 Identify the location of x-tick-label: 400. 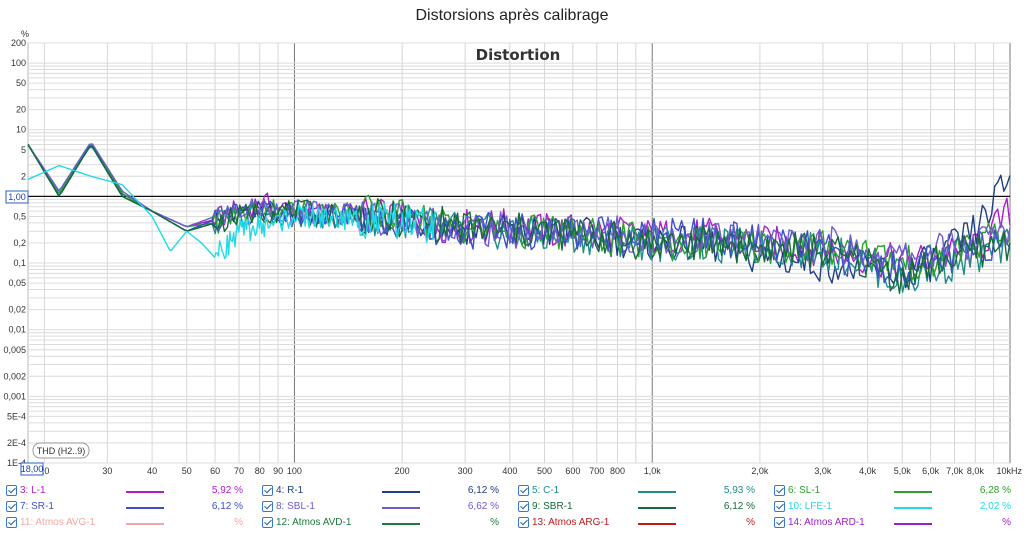
(509, 471).